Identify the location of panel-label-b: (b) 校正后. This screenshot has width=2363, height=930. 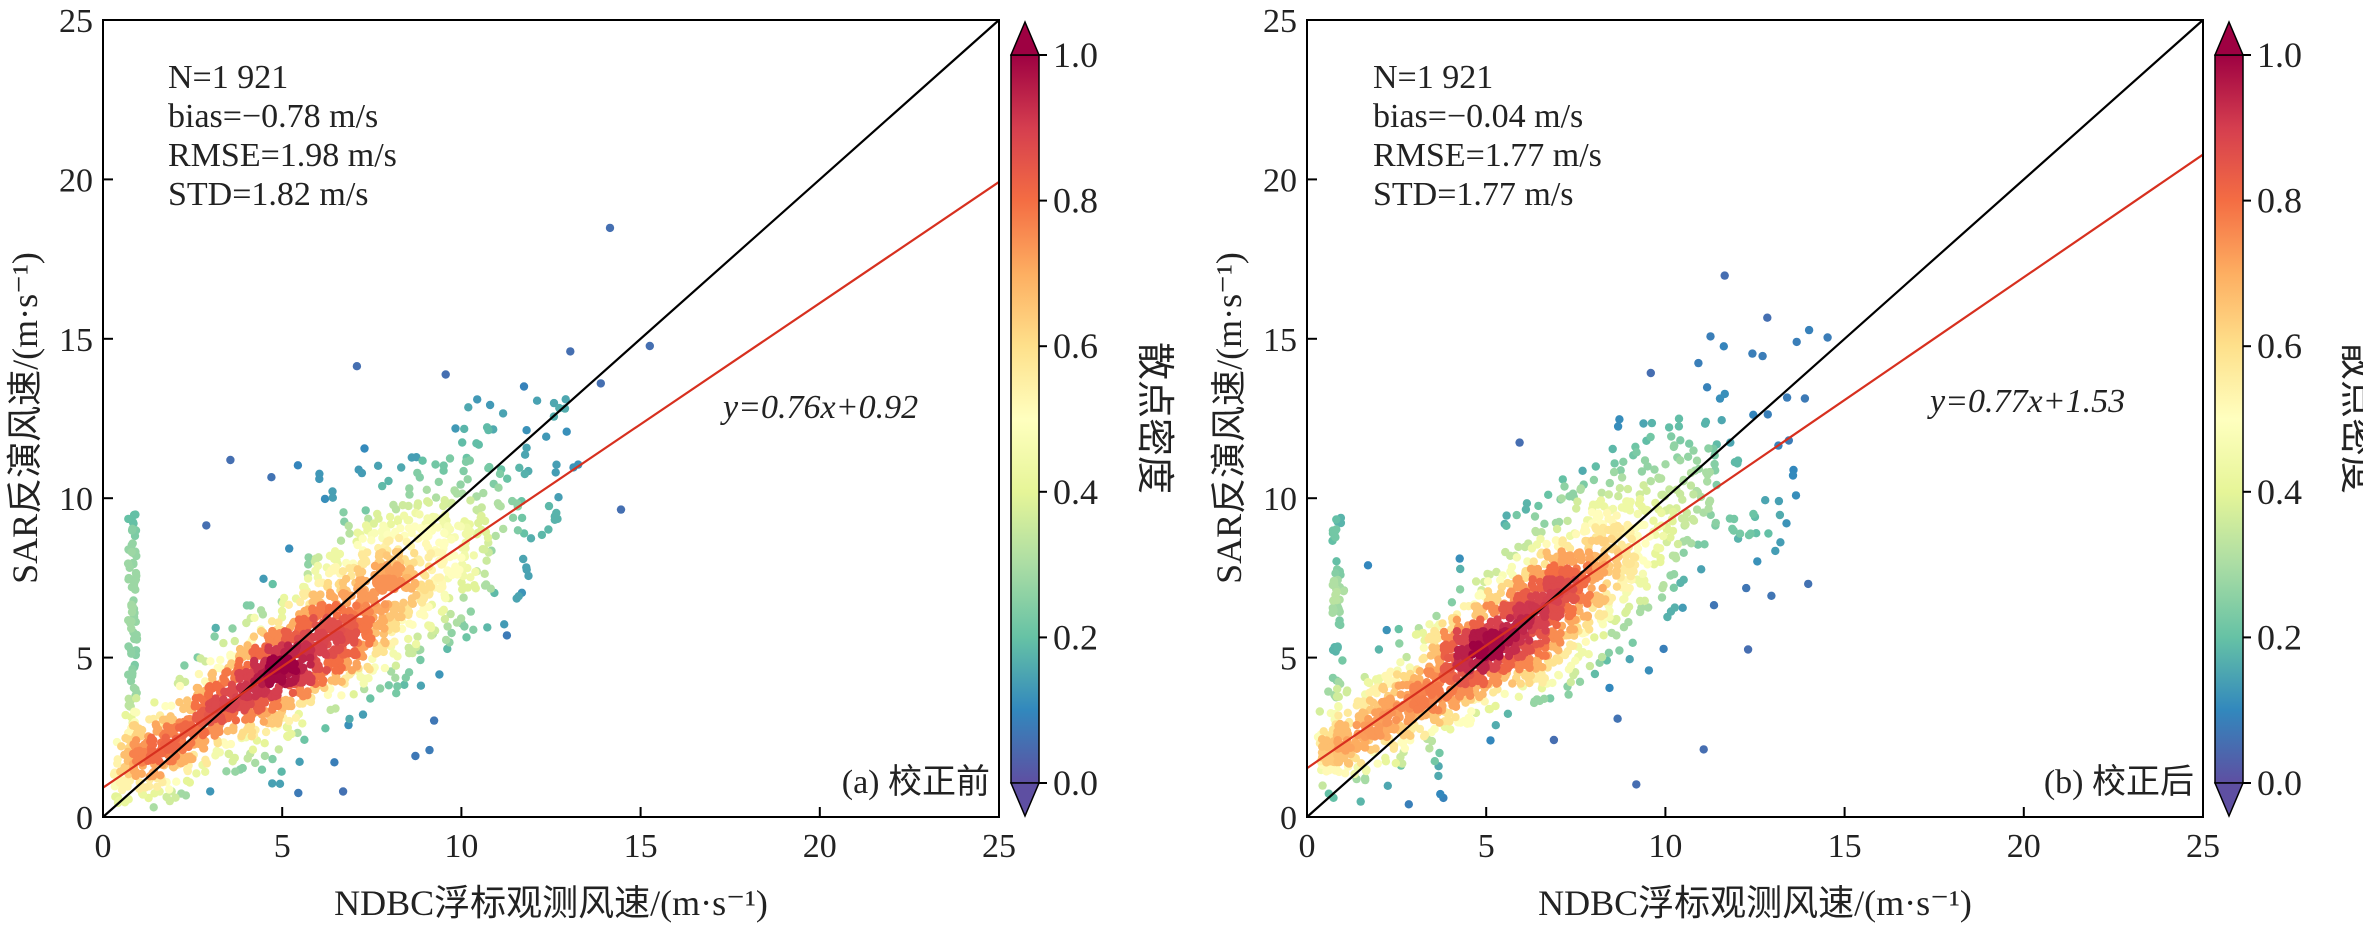
(2119, 782).